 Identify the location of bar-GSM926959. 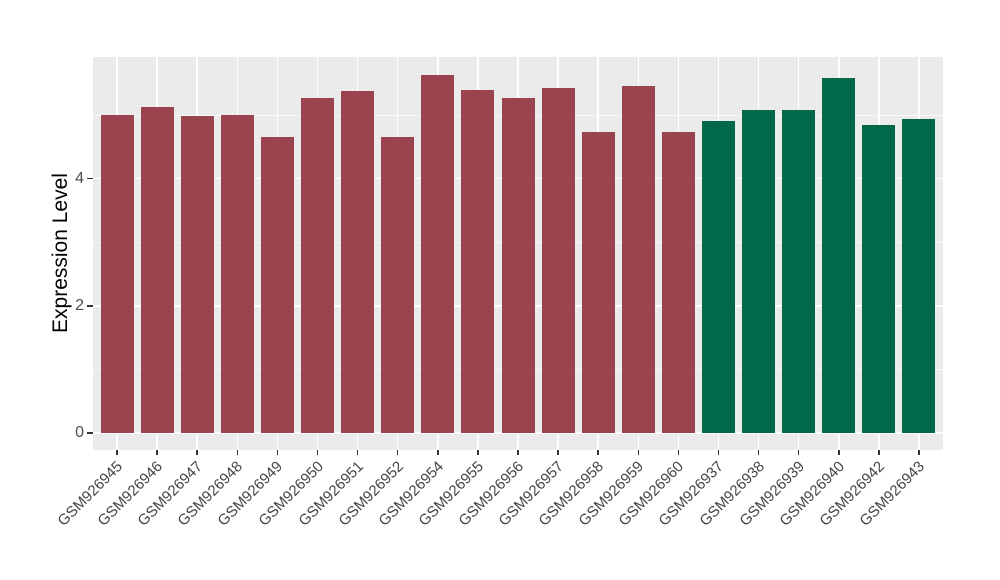
(638, 259).